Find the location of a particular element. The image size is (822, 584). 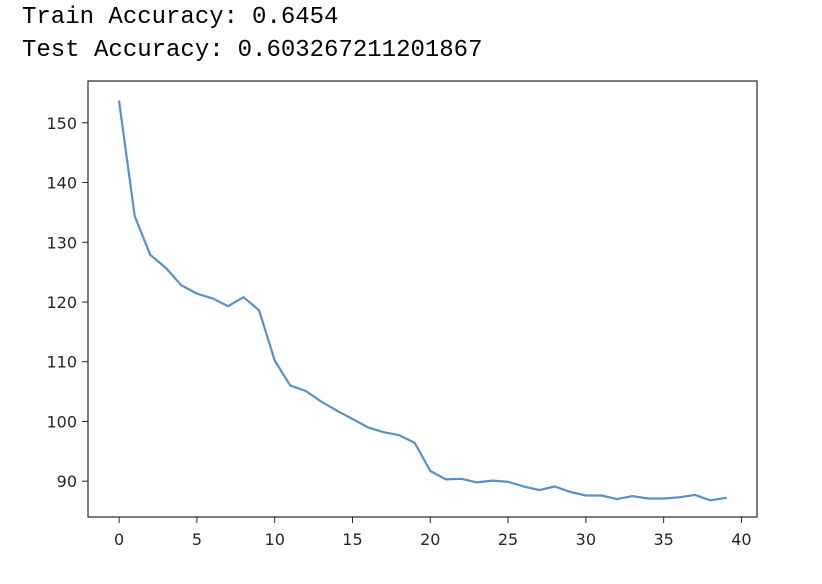

x-tick-label: 10 is located at coordinates (275, 539).